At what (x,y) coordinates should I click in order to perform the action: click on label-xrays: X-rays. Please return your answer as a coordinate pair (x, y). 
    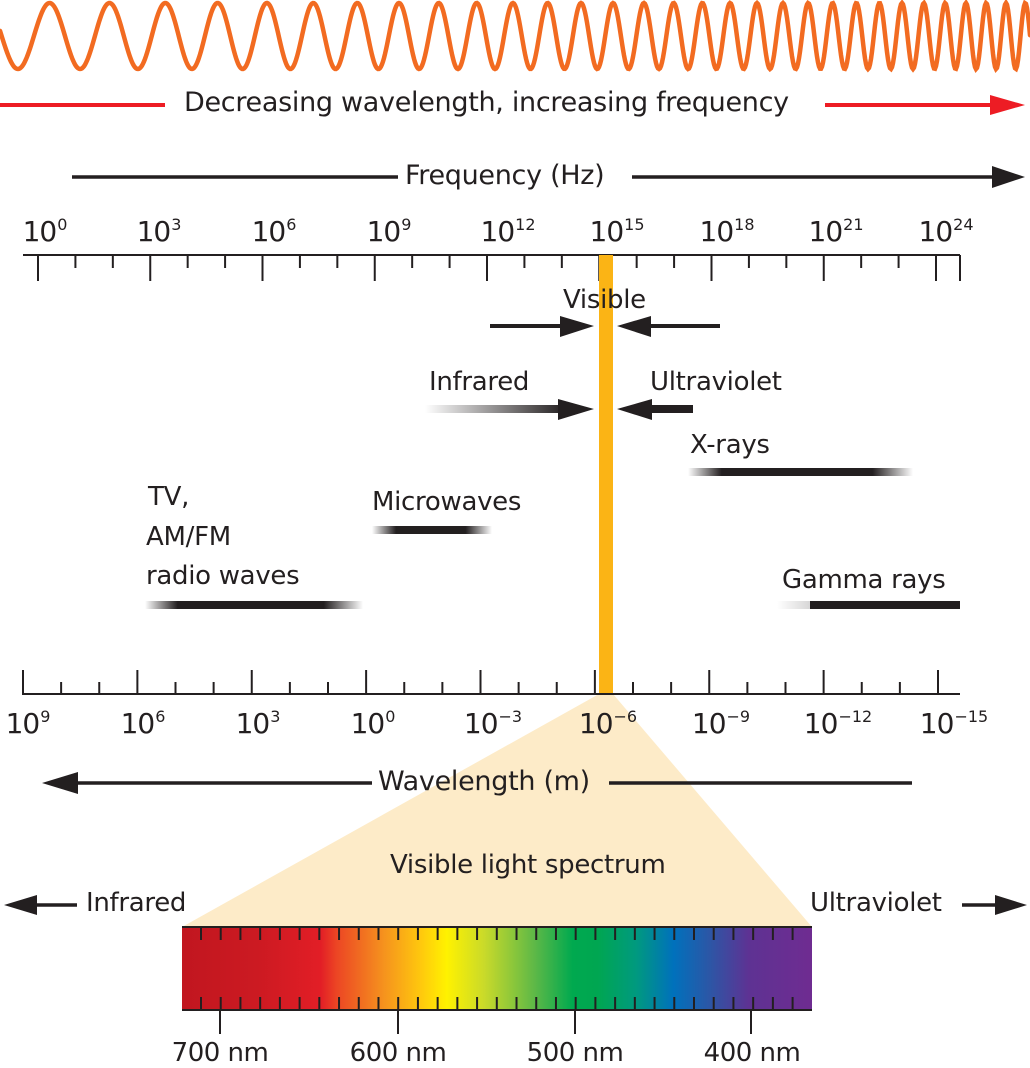
    Looking at the image, I should click on (730, 445).